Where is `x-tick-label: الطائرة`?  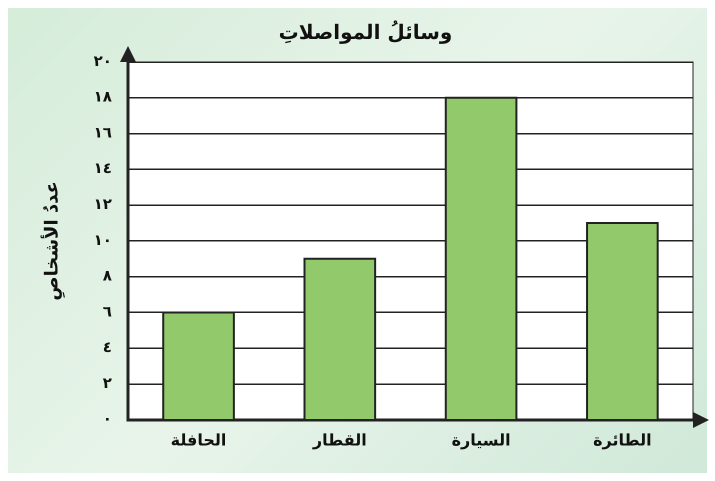 x-tick-label: الطائرة is located at coordinates (622, 440).